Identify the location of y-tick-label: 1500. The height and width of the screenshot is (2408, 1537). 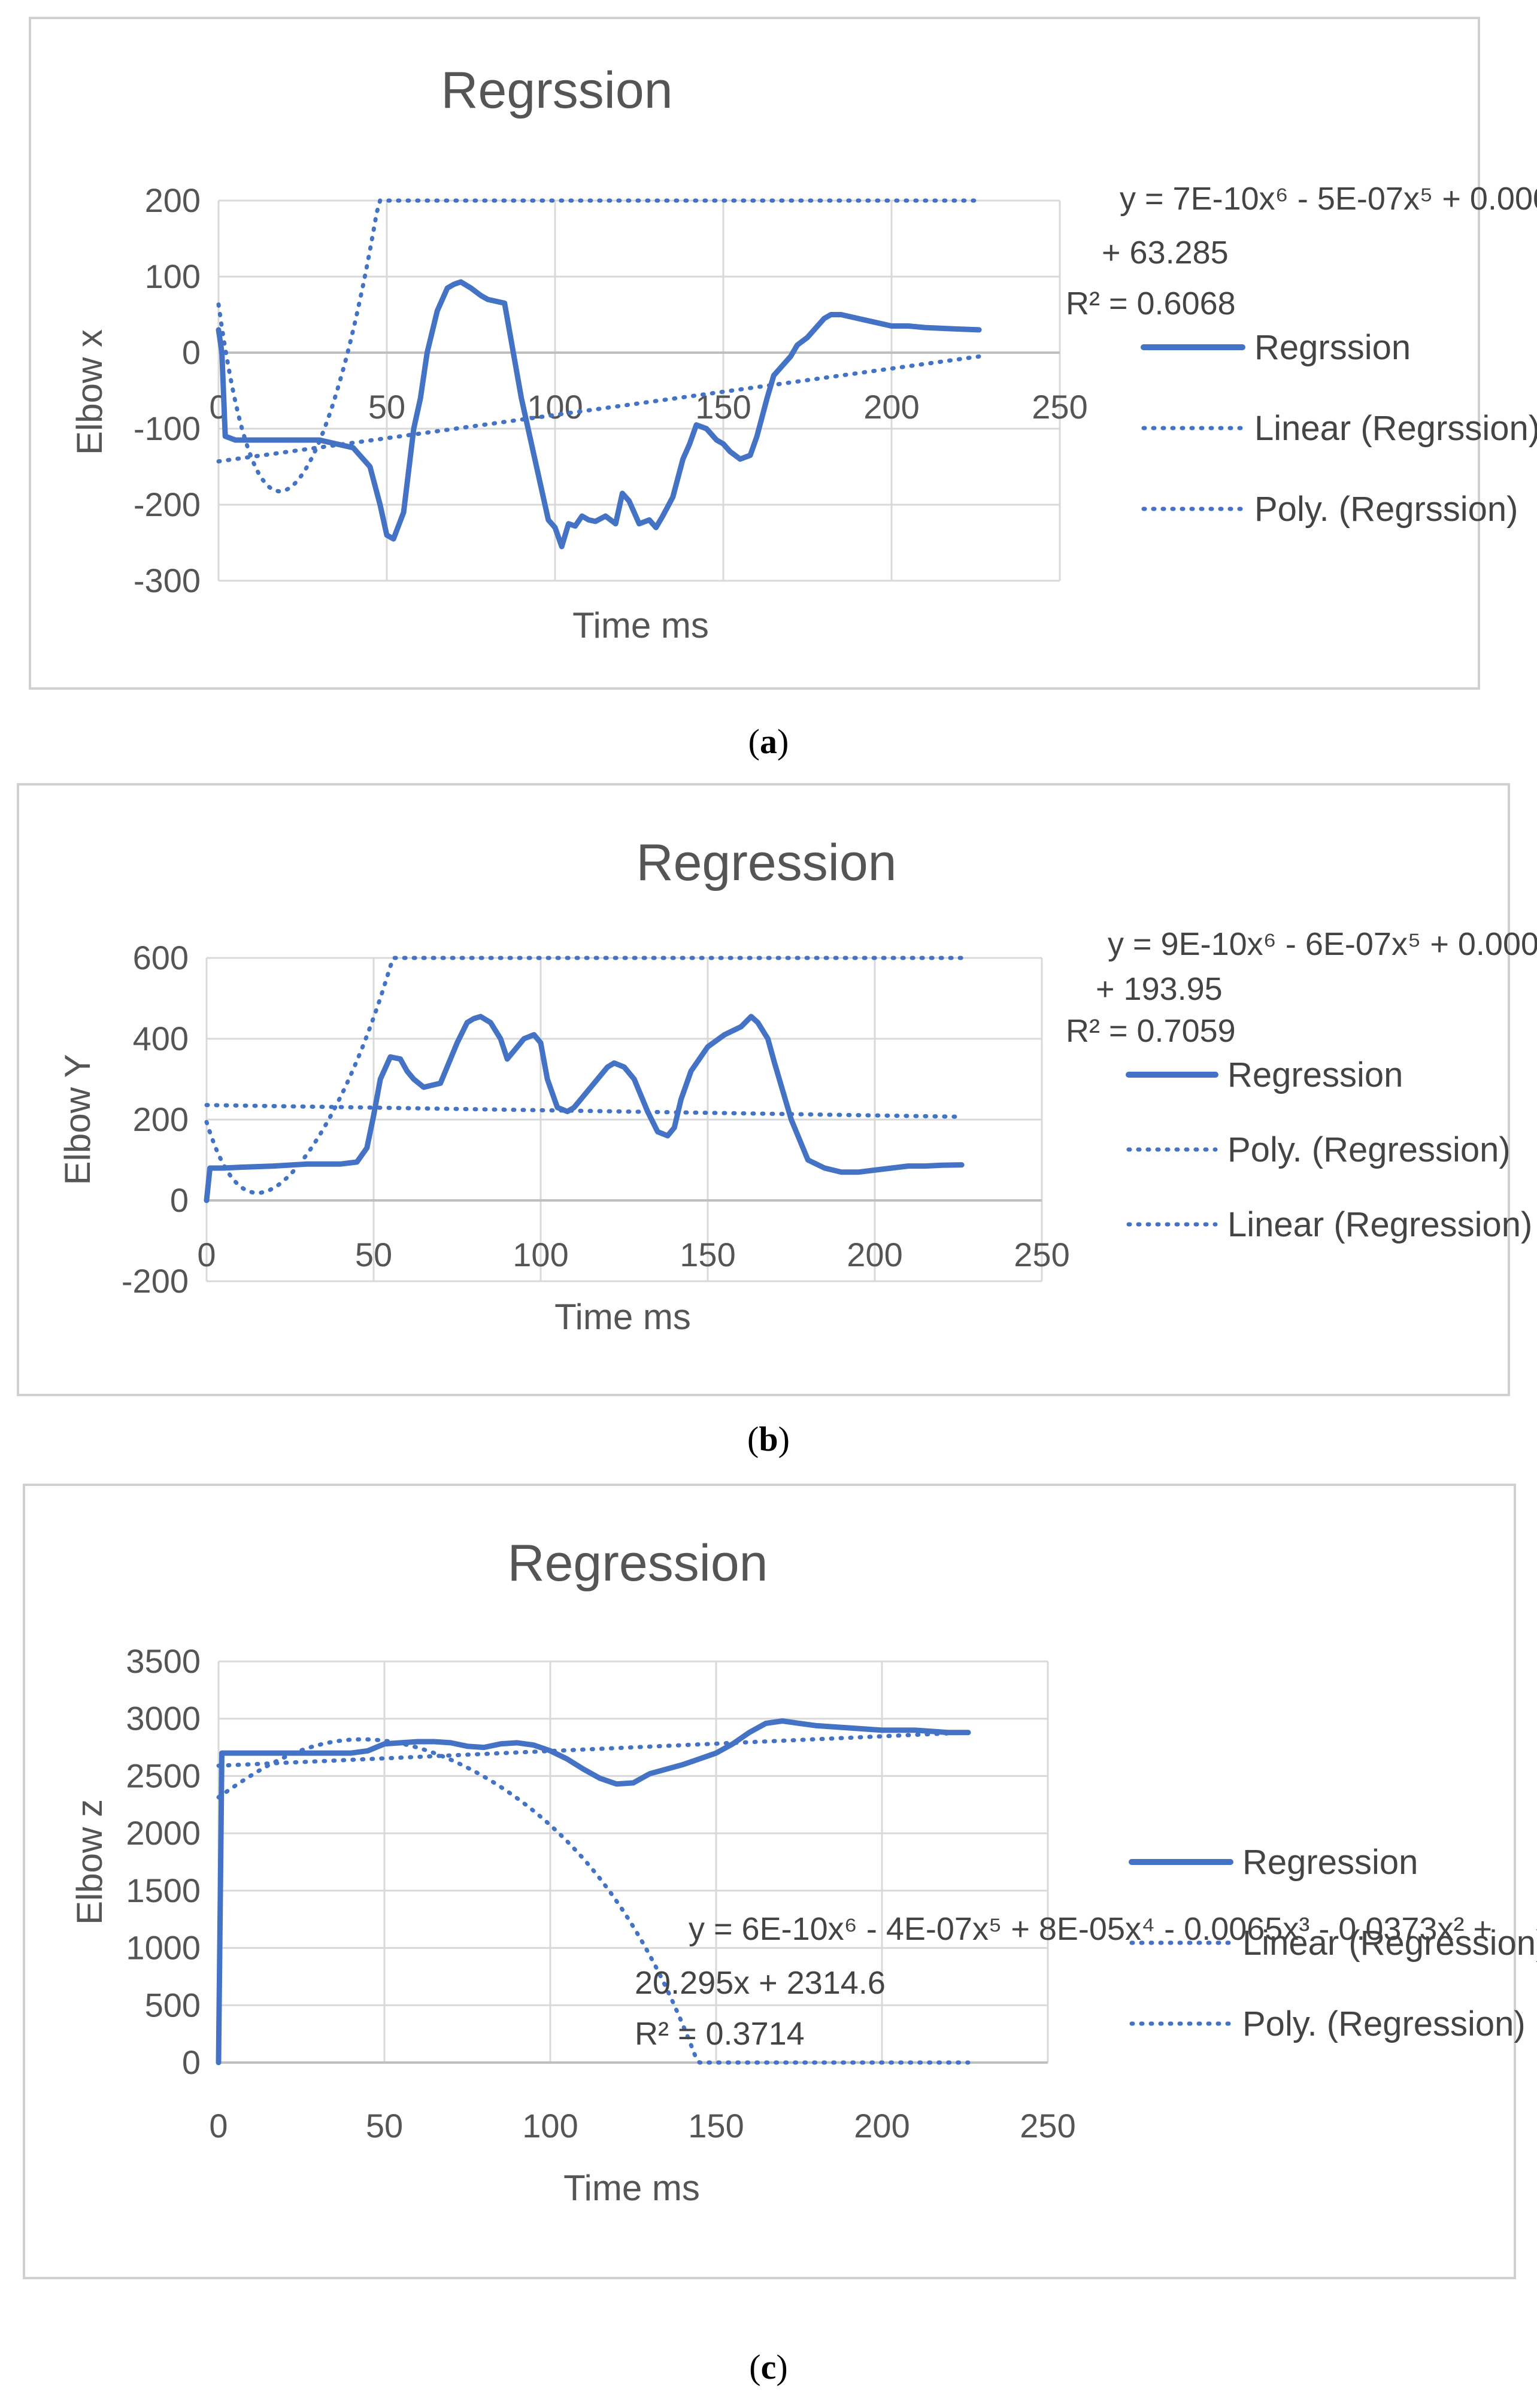
(163, 1890).